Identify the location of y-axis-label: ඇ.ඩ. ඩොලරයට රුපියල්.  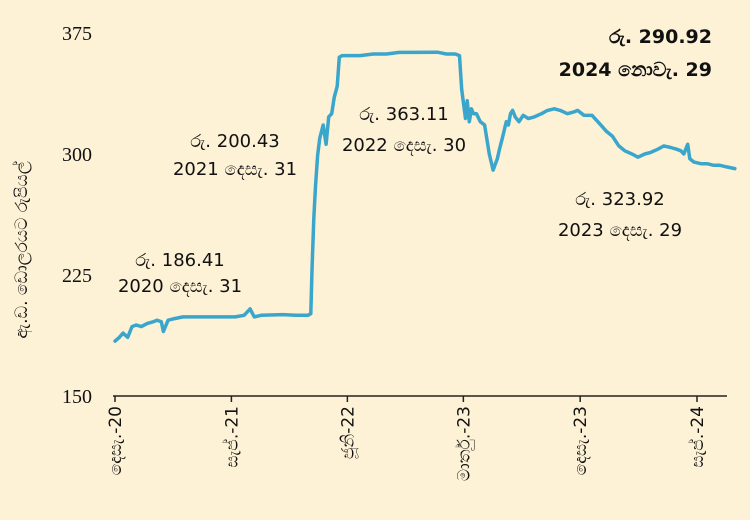
(22, 249).